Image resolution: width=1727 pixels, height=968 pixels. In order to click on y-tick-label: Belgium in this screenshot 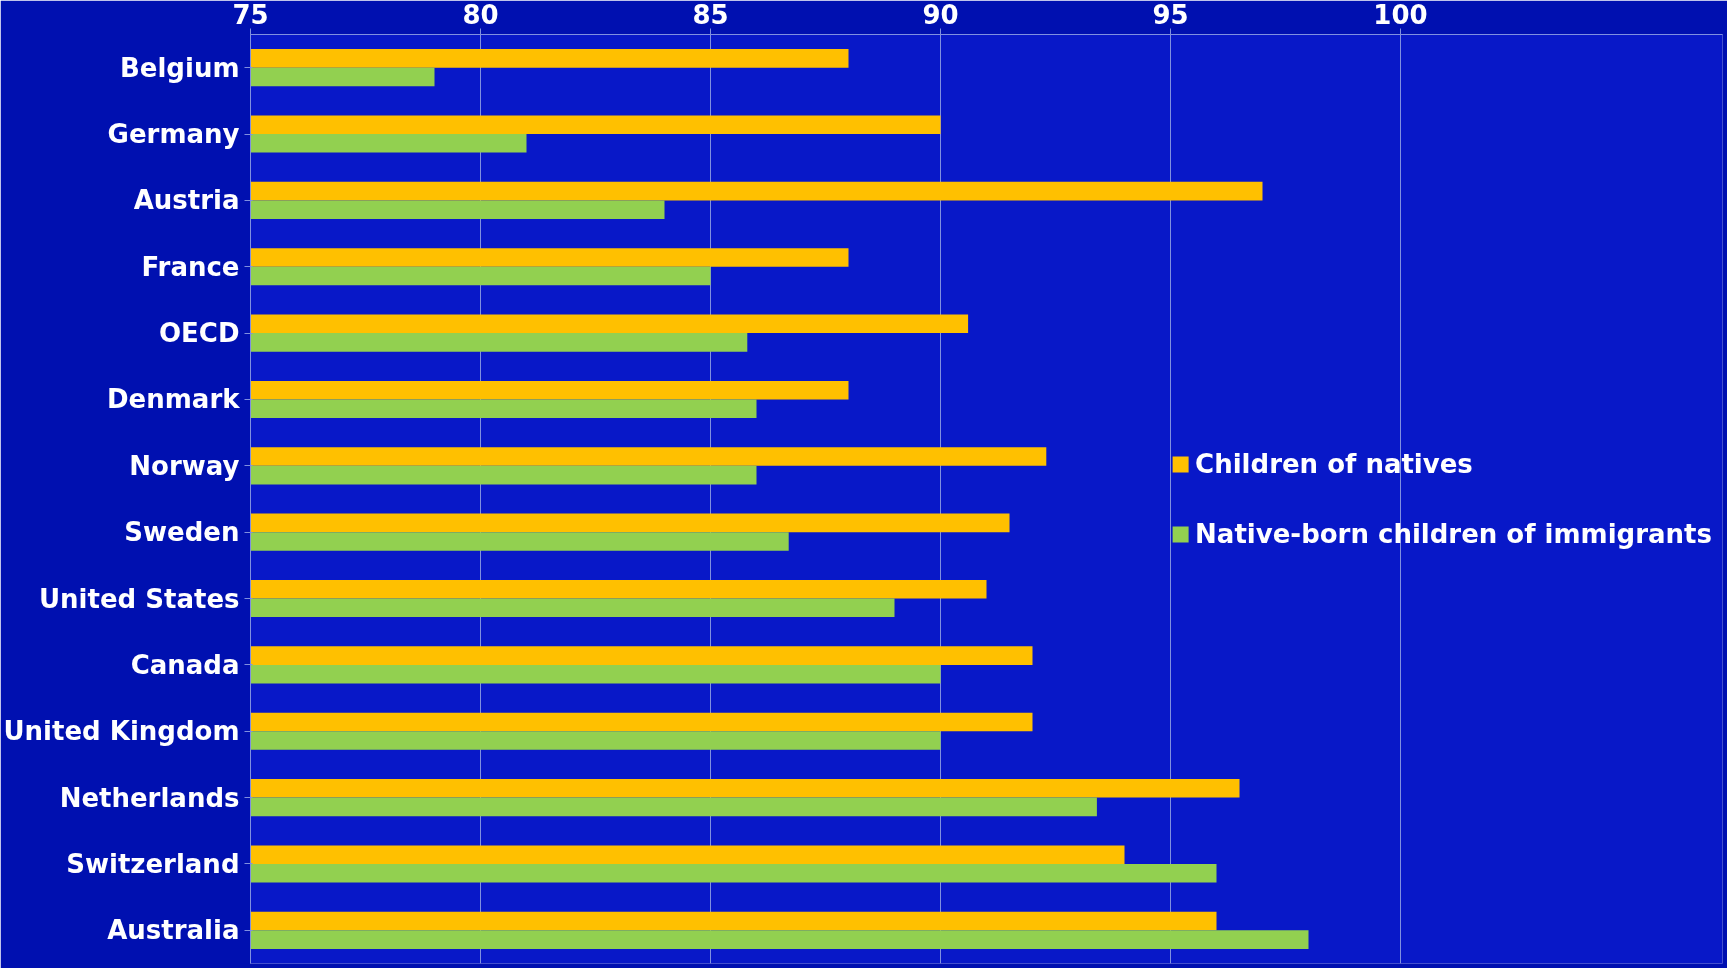, I will do `click(180, 67)`.